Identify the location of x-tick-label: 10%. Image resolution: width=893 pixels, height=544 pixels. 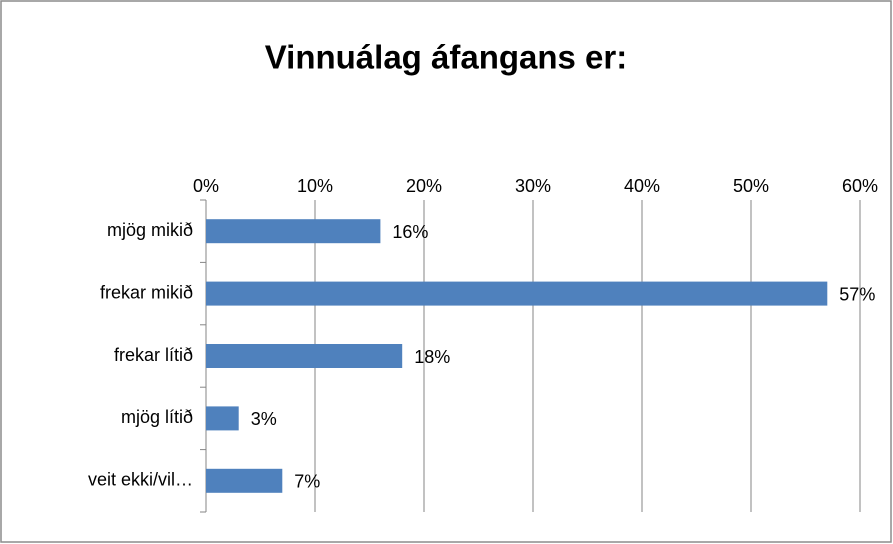
(315, 186).